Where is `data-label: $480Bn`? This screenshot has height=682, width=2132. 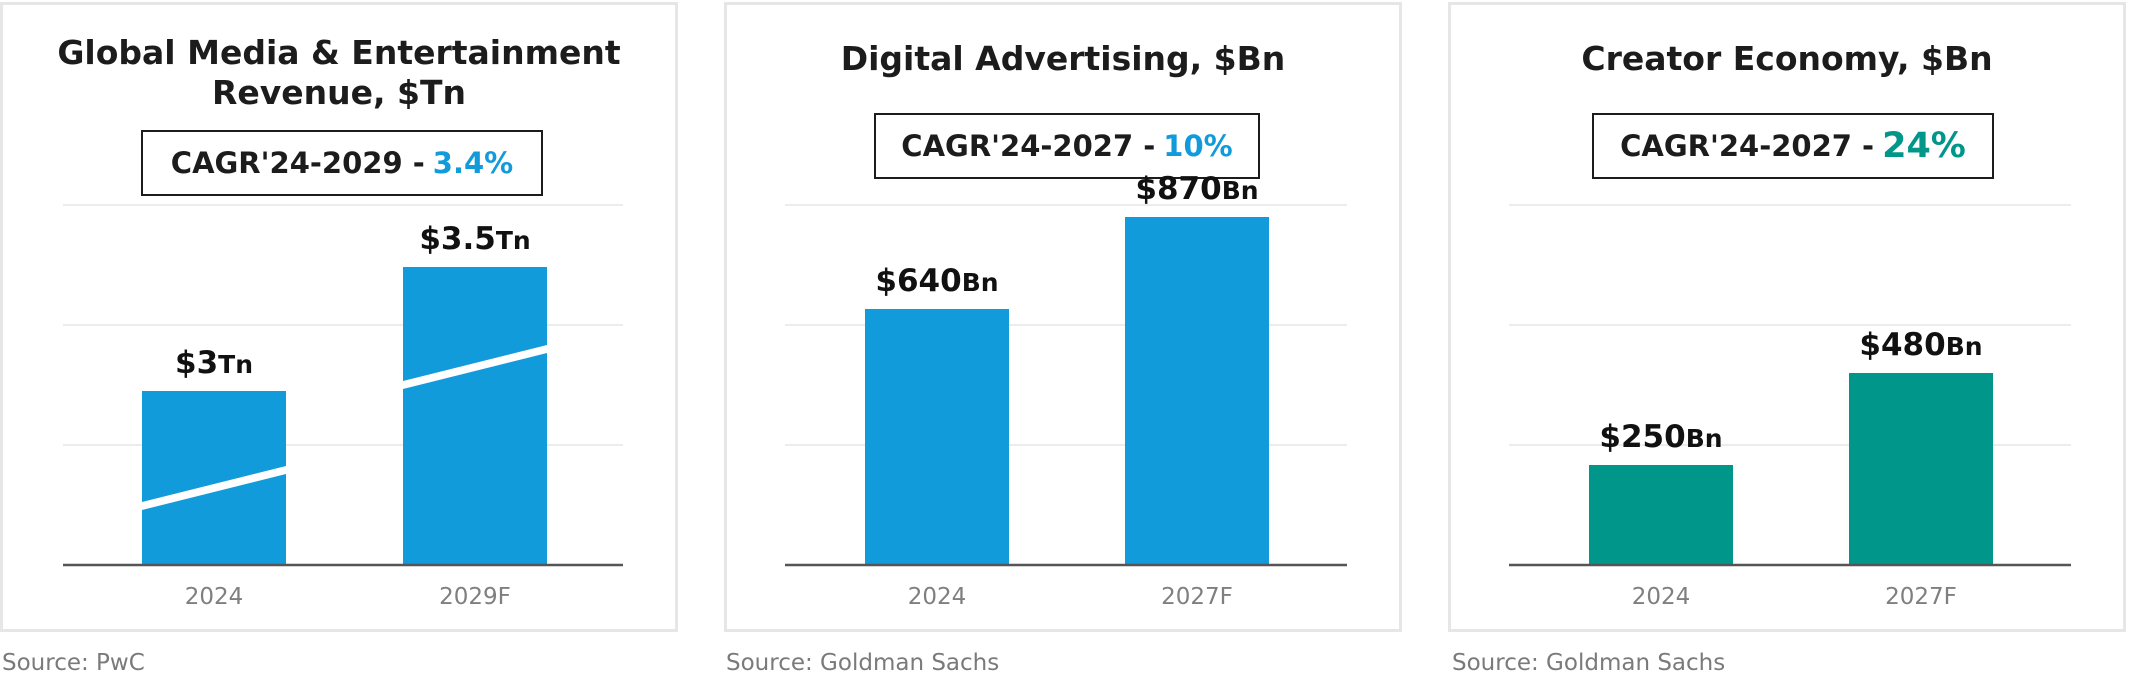 data-label: $480Bn is located at coordinates (1920, 345).